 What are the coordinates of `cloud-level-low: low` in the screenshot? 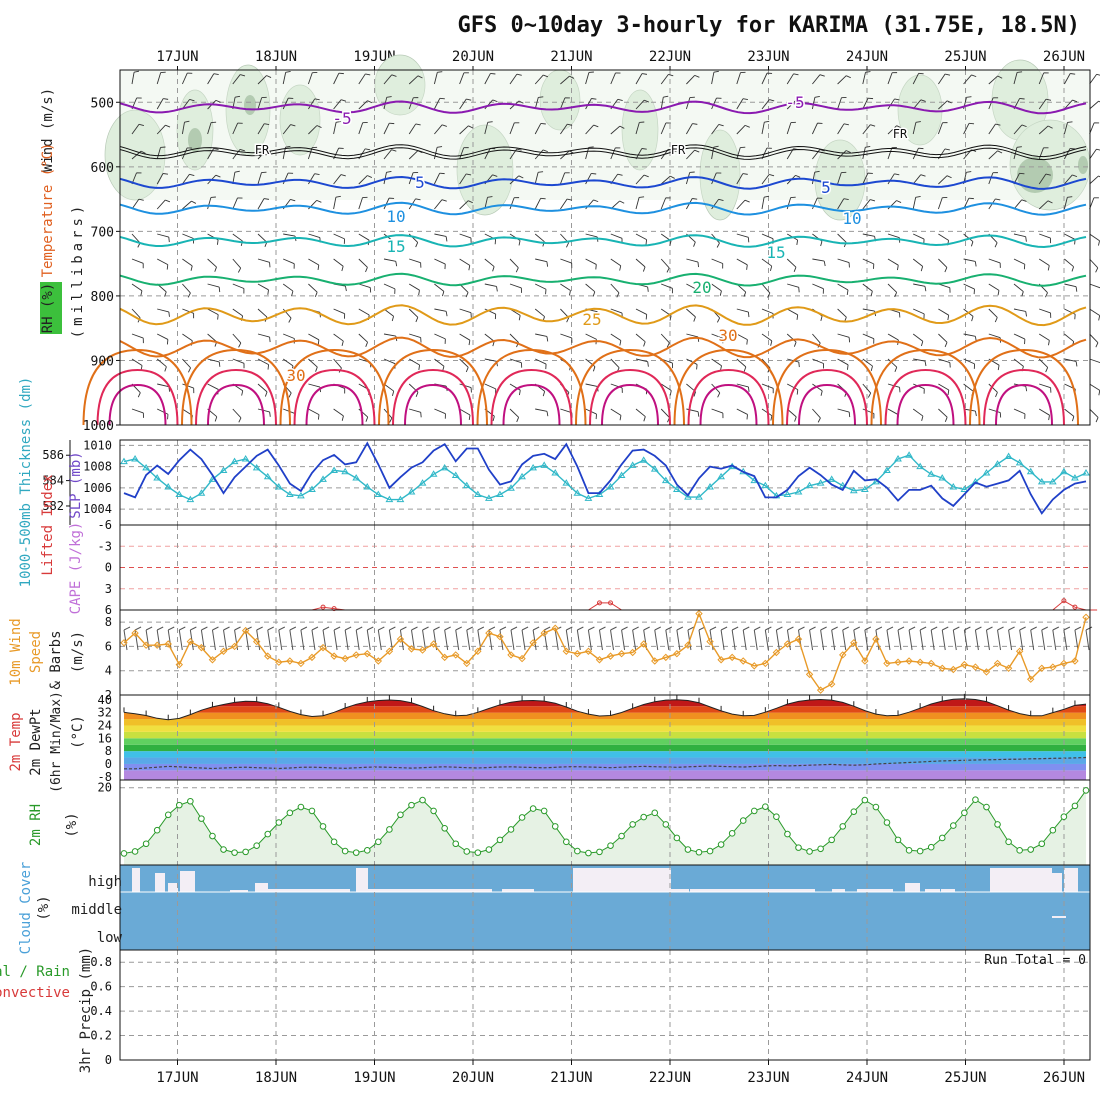 It's located at (110, 938).